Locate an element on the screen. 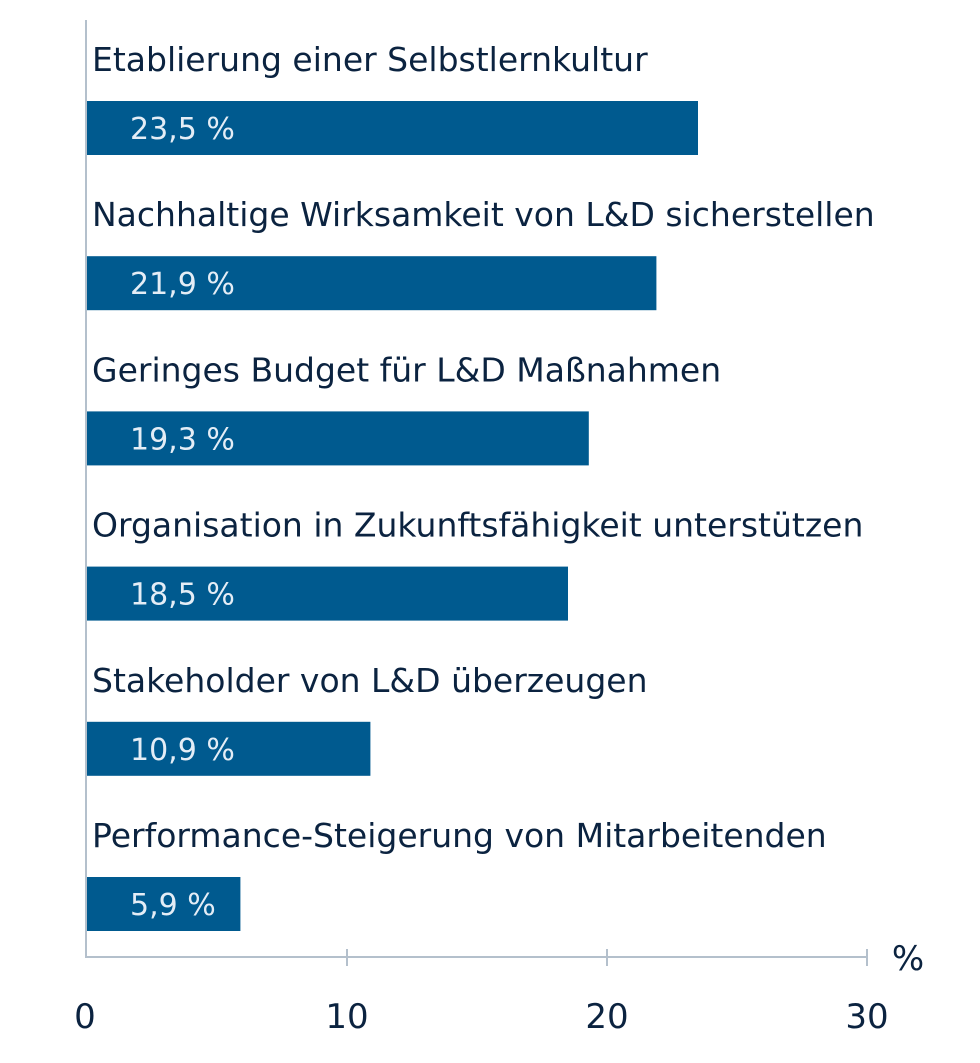  bar-value-label: 23,5 % is located at coordinates (182, 129).